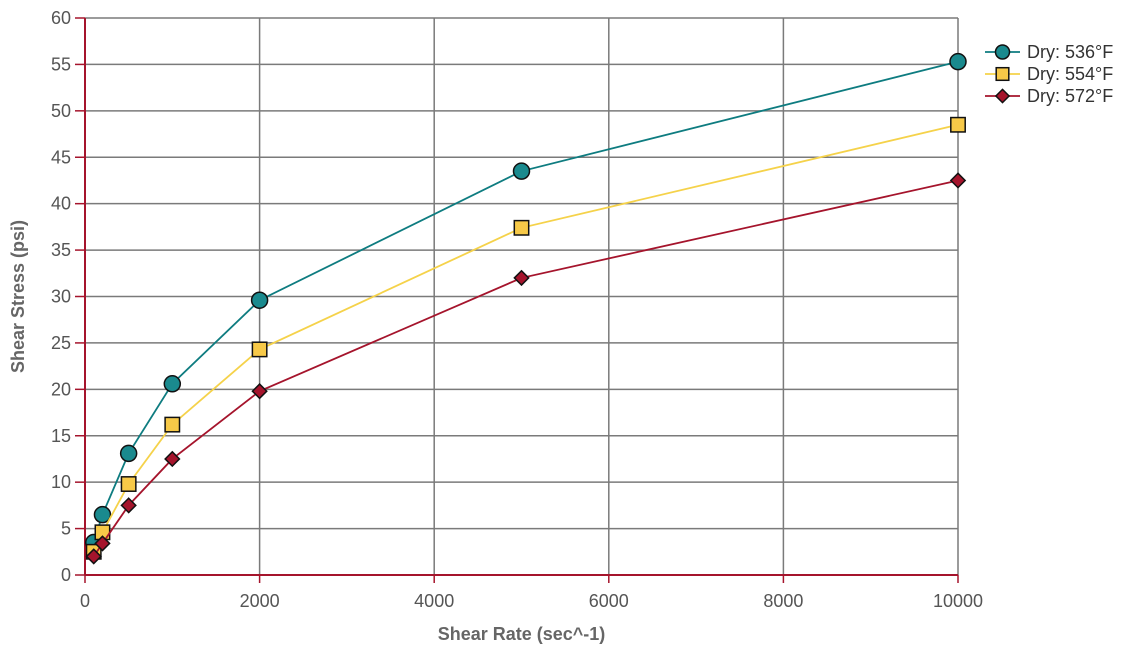  Describe the element at coordinates (1070, 74) in the screenshot. I see `legend-label: Dry: 554°F` at that location.